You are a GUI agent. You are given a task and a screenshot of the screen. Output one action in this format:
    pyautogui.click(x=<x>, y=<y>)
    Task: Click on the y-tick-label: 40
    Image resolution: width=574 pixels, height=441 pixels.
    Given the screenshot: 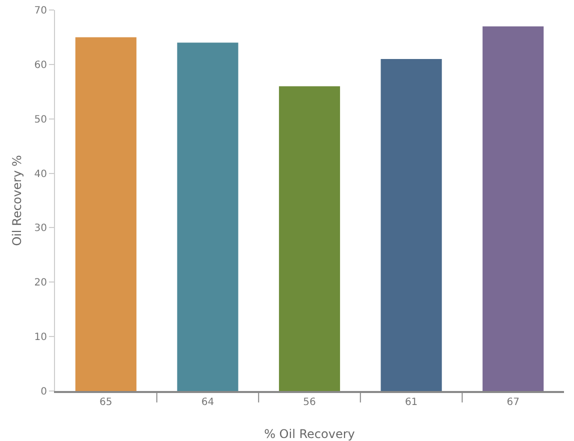 What is the action you would take?
    pyautogui.click(x=40, y=174)
    